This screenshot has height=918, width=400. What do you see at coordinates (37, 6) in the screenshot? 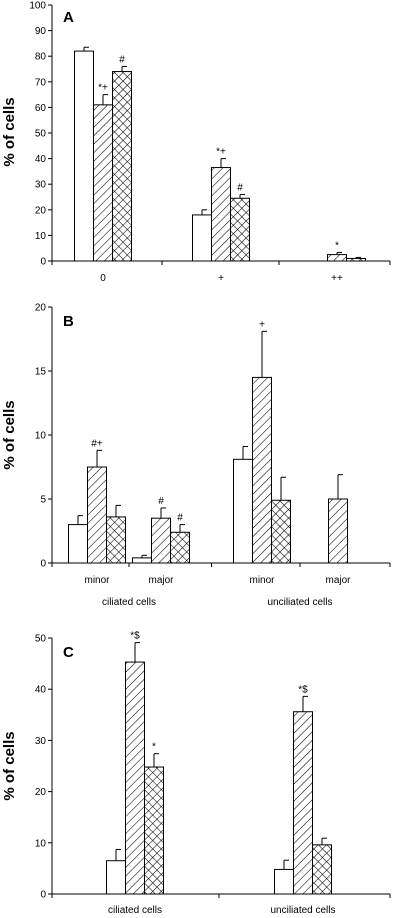
I see `y-tick-label: 100` at bounding box center [37, 6].